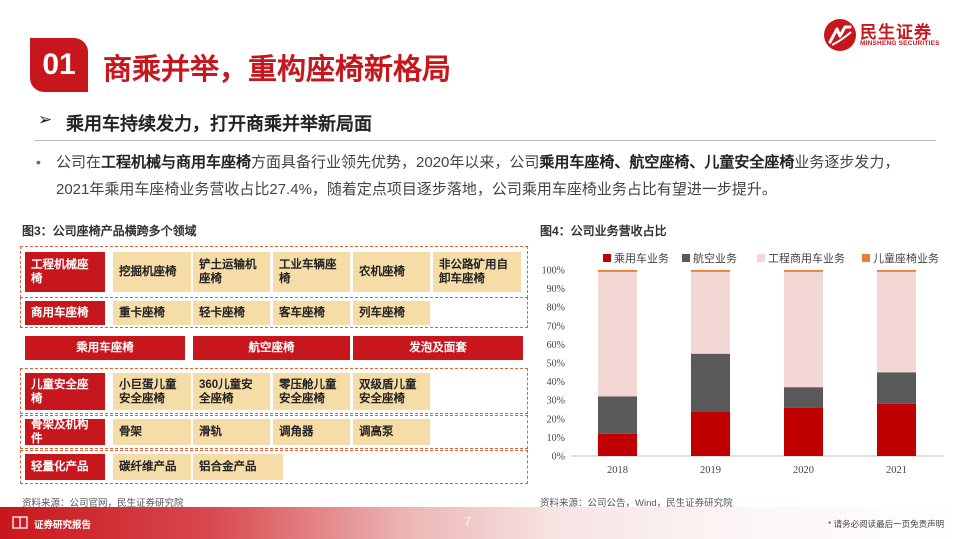 This screenshot has height=539, width=959. What do you see at coordinates (152, 391) in the screenshot?
I see `child-item: 小巨蛋儿童安全座椅` at bounding box center [152, 391].